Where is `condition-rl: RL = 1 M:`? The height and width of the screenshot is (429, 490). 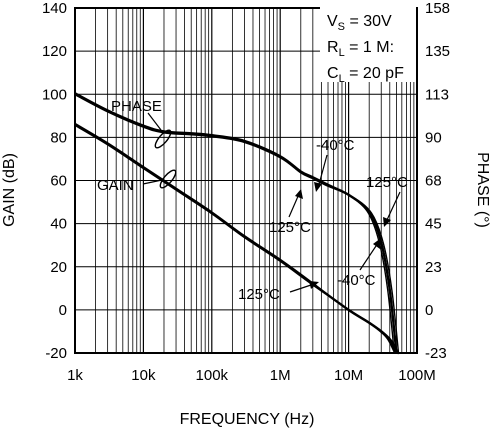
condition-rl: RL = 1 M: is located at coordinates (360, 49).